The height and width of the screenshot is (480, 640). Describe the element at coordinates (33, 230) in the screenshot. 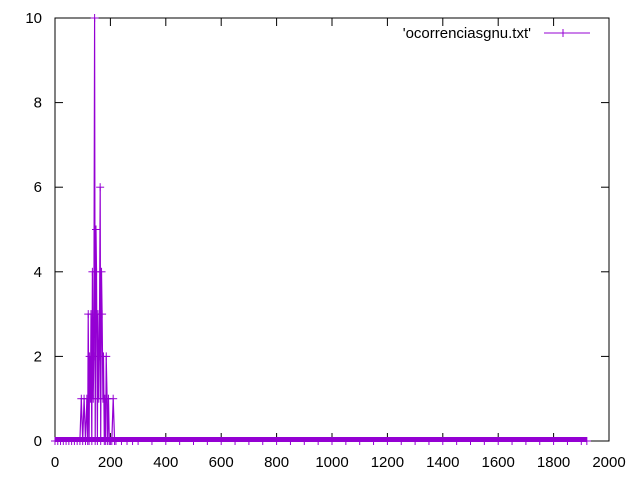

I see `y-tick-labels: 0 2 4 6 8 10` at that location.